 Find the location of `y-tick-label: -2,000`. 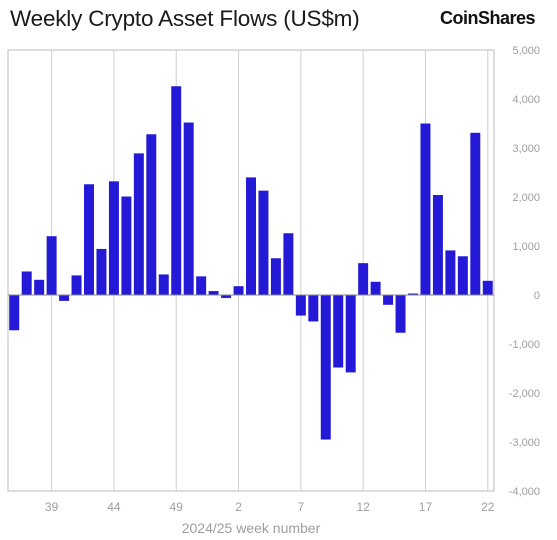

y-tick-label: -2,000 is located at coordinates (524, 394).